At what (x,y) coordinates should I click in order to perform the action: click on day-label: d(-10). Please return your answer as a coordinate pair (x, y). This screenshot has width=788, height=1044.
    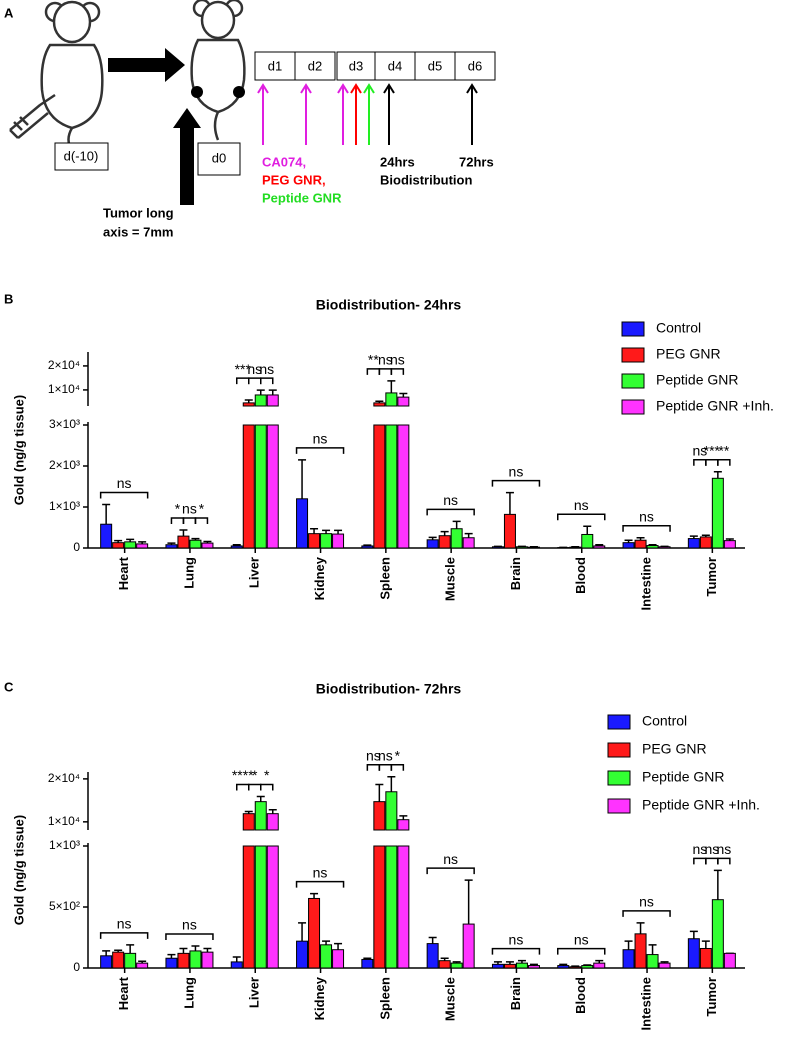
    Looking at the image, I should click on (81, 155).